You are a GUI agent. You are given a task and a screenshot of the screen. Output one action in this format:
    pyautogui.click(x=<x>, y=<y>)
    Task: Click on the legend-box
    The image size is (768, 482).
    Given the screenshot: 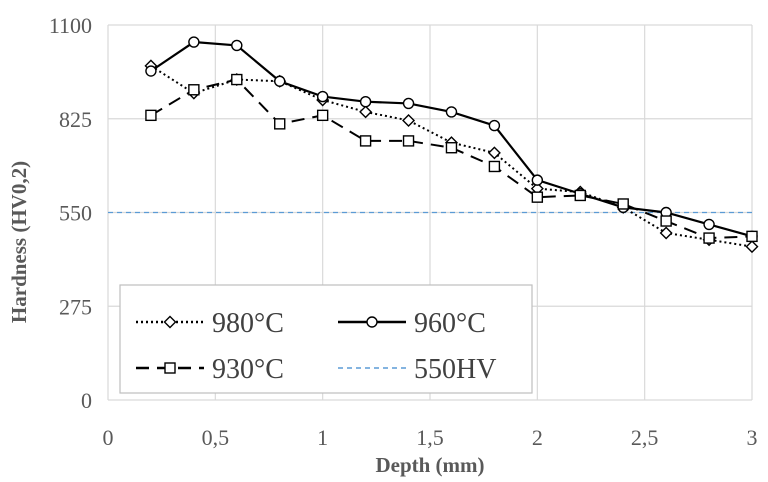 What is the action you would take?
    pyautogui.click(x=326, y=339)
    